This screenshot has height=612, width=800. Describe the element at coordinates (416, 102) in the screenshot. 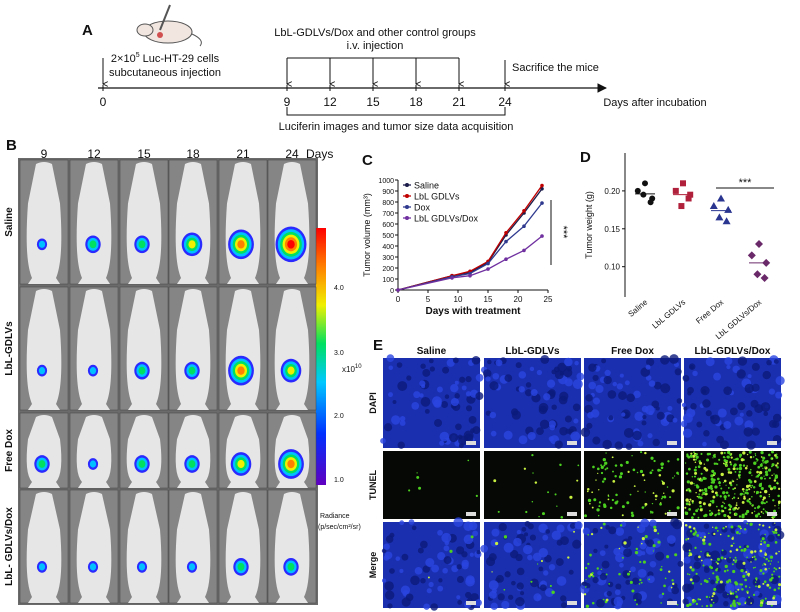

I see `day-label: 18` at that location.